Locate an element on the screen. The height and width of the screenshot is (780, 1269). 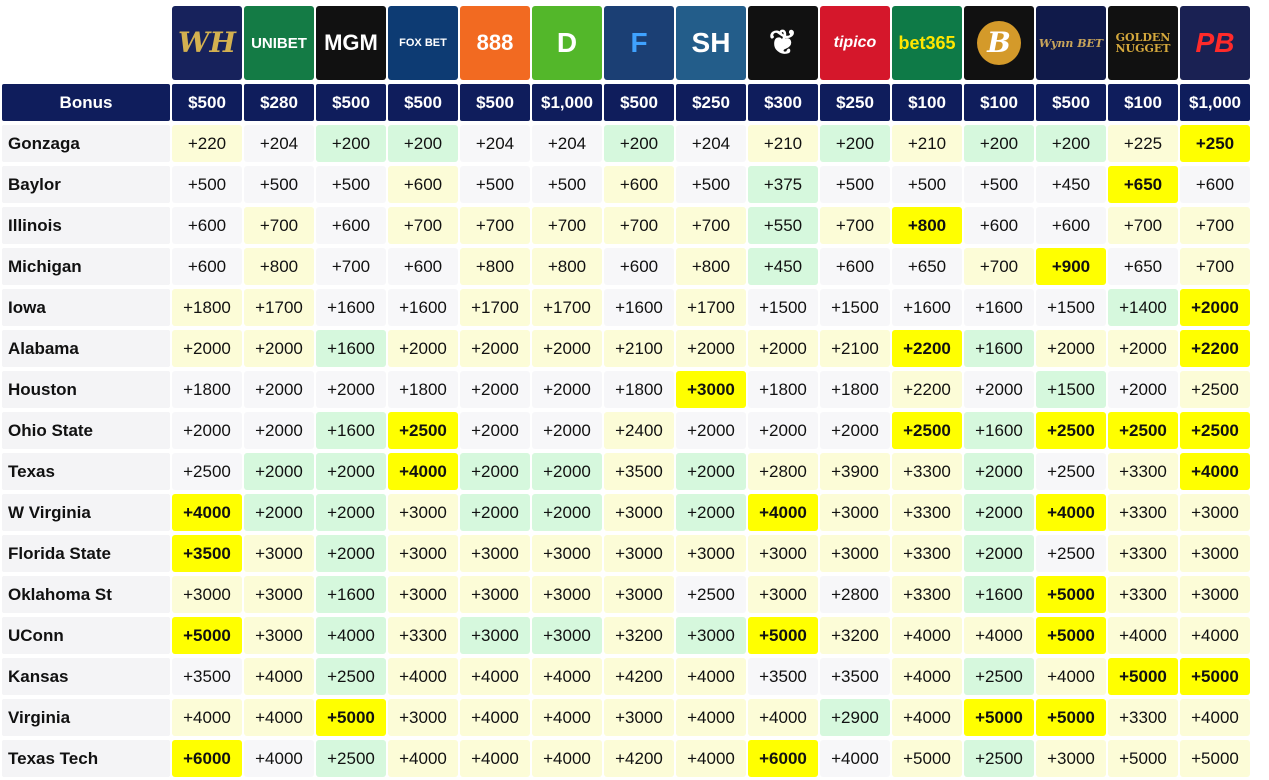
wh-logo: WH is located at coordinates (207, 43).